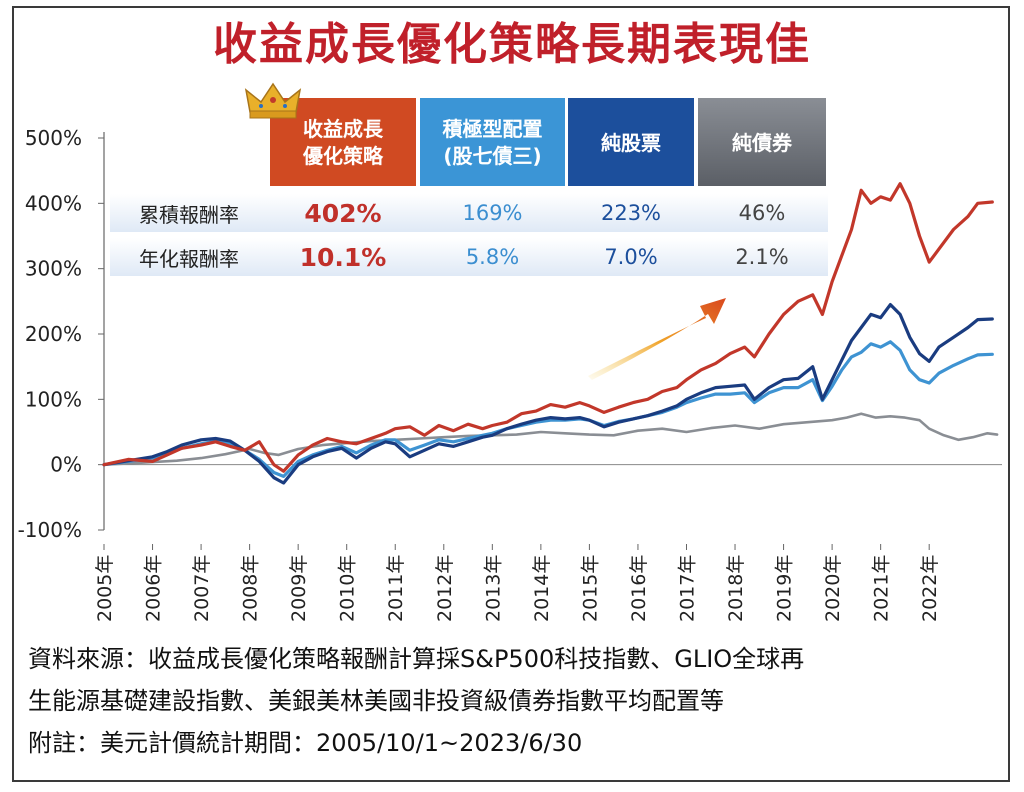 This screenshot has width=1024, height=792. I want to click on x-tick-label: 2021年, so click(882, 588).